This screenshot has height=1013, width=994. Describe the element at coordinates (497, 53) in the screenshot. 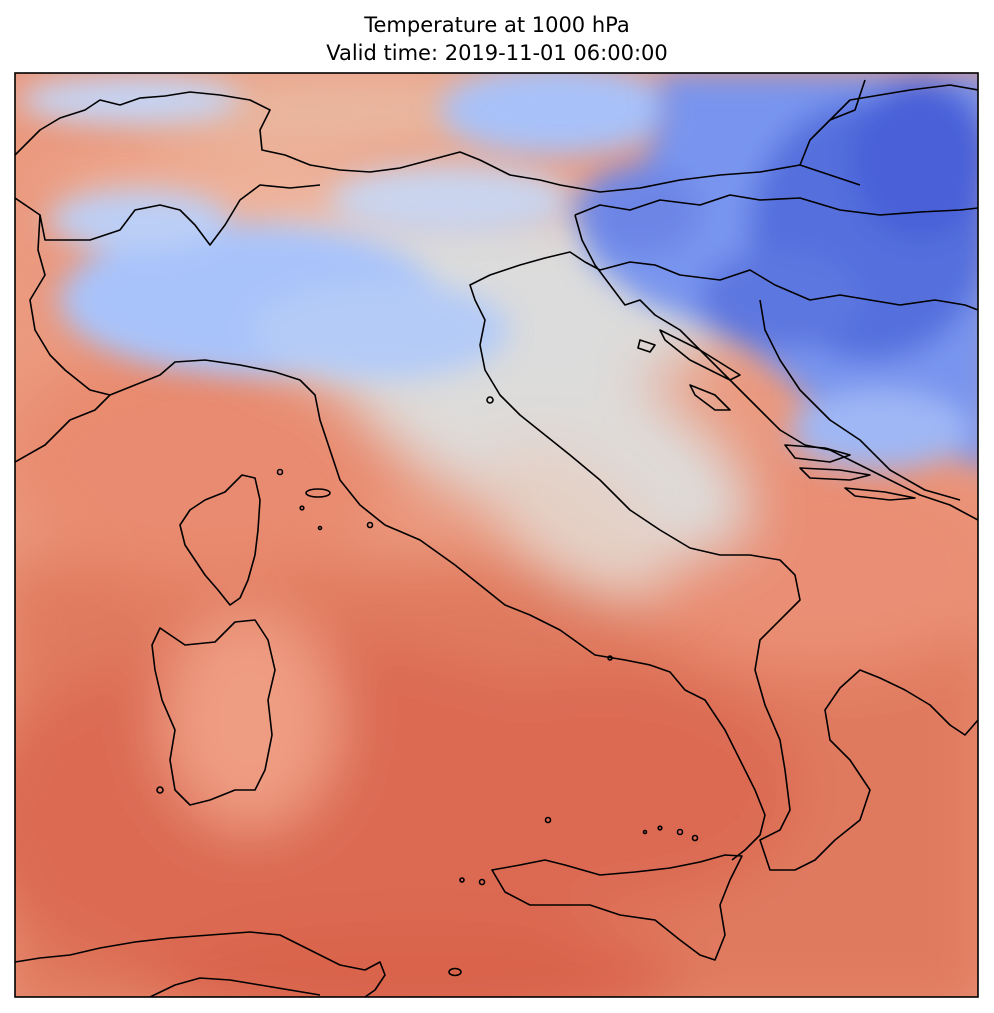

I see `valid-time-subtitle: Valid time: 2019-11-01 06:00:00` at that location.